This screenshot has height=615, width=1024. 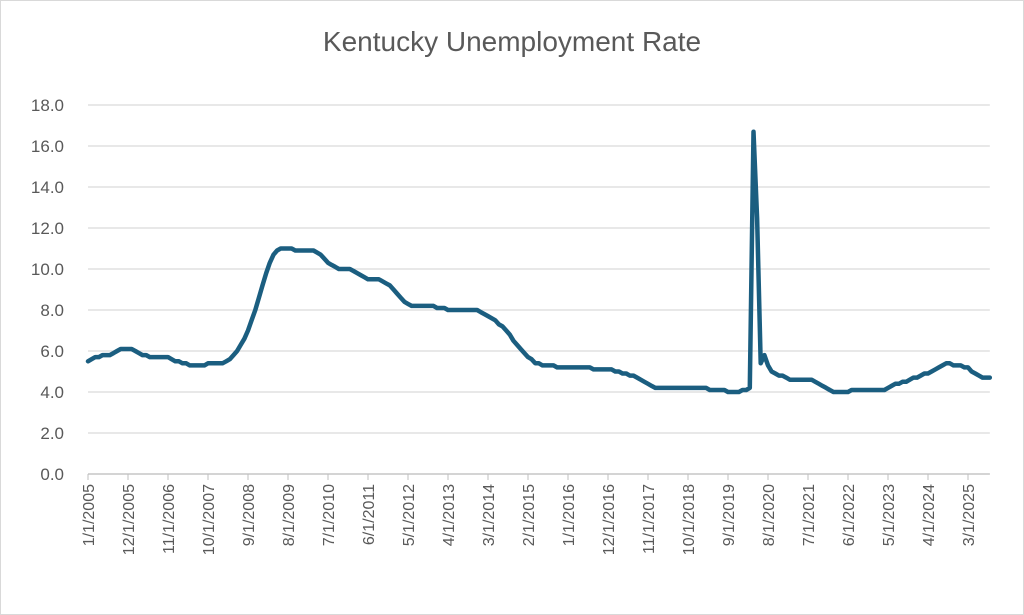 I want to click on y-tick-label: 10.0, so click(x=47, y=269).